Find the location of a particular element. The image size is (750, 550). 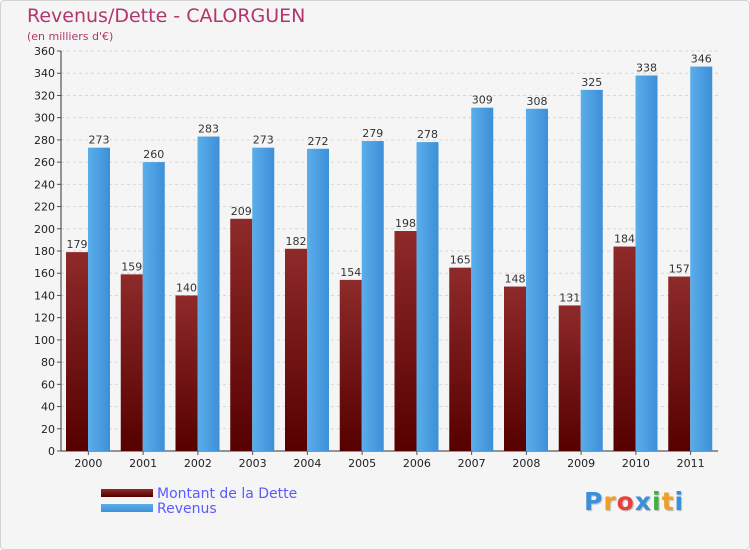

x-tick-label: 2003 is located at coordinates (253, 463).